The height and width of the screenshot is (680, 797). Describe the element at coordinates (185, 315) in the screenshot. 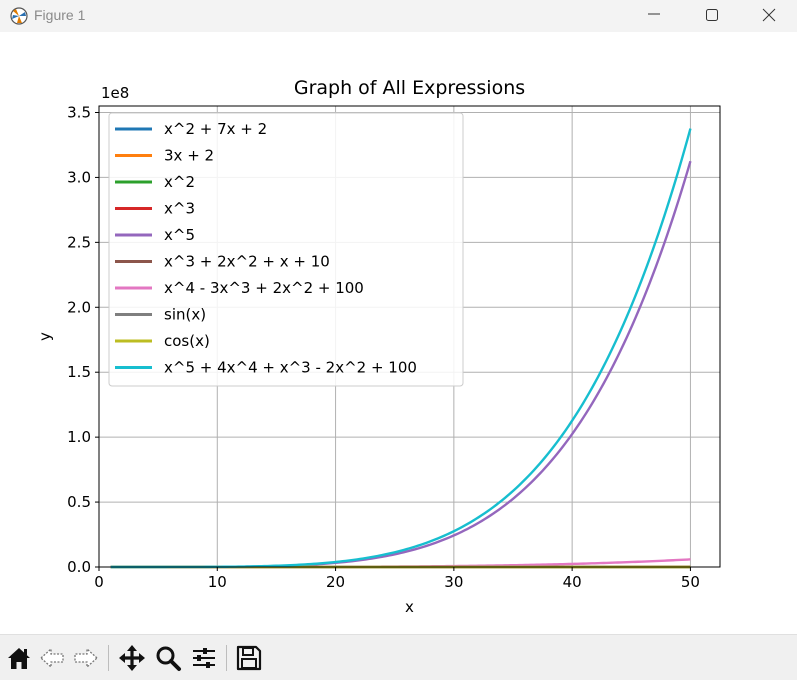

I see `legend-entry-label: sin(x)` at that location.